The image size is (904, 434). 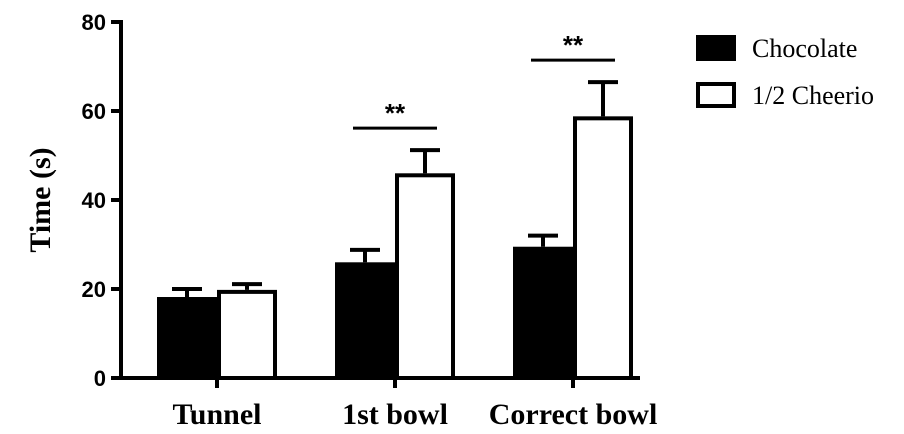 What do you see at coordinates (716, 95) in the screenshot?
I see `legend-swatch-cheerio` at bounding box center [716, 95].